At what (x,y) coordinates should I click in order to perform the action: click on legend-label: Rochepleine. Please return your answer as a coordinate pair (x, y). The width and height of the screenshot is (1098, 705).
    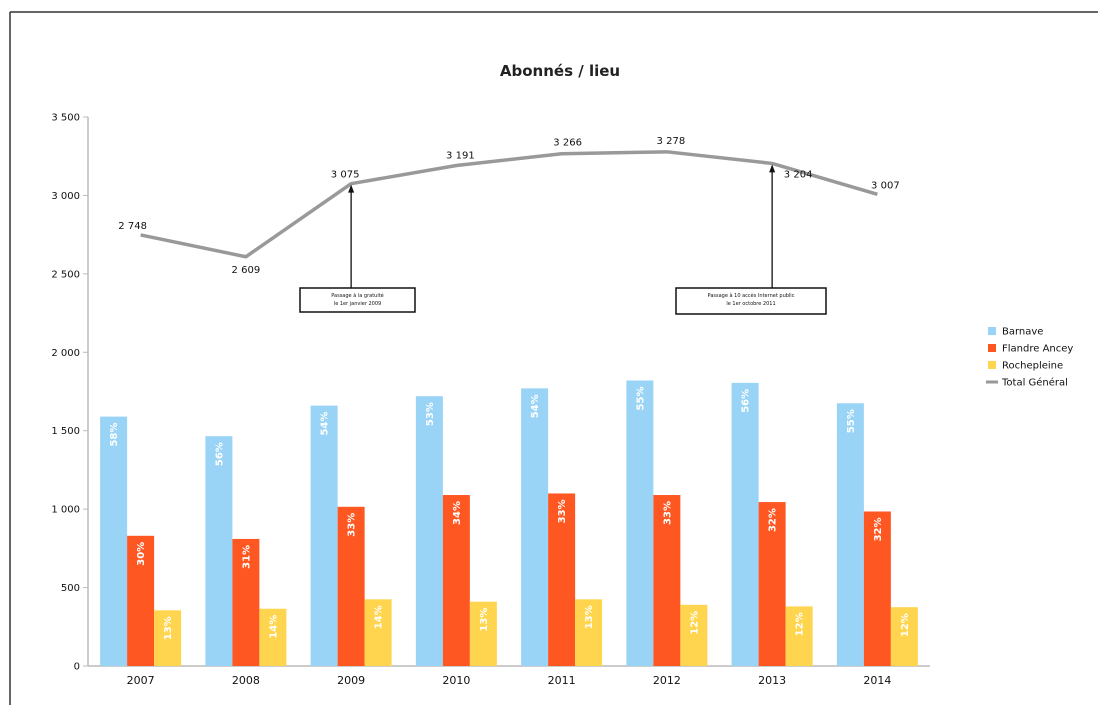
    Looking at the image, I should click on (1032, 366).